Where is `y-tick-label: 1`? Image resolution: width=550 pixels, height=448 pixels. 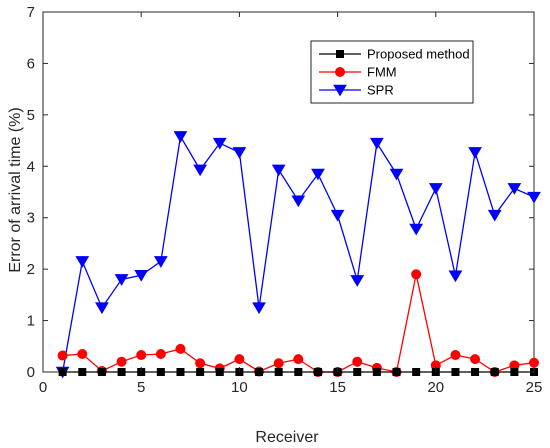 y-tick-label: 1 is located at coordinates (31, 321).